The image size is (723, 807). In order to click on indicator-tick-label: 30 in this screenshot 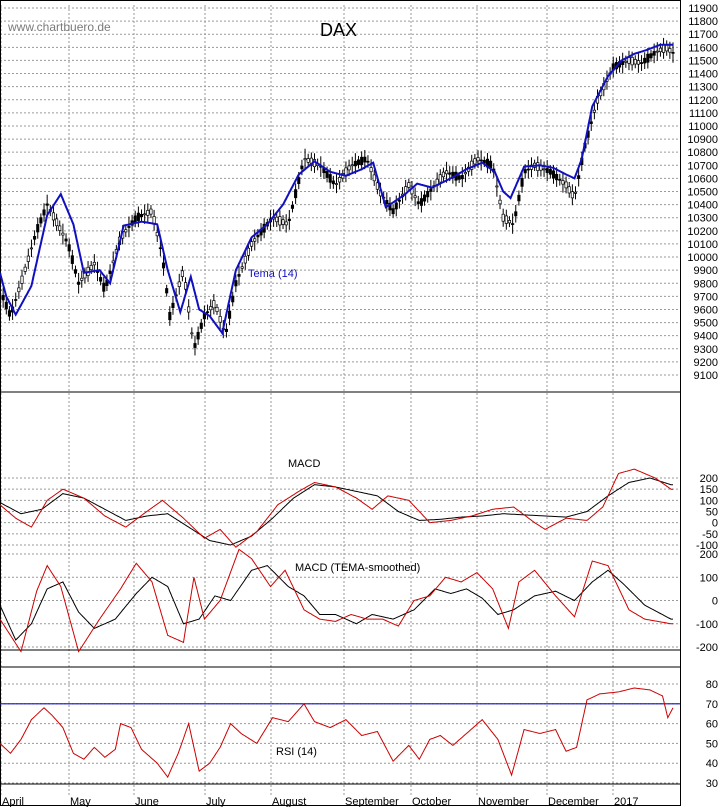, I will do `click(712, 784)`.